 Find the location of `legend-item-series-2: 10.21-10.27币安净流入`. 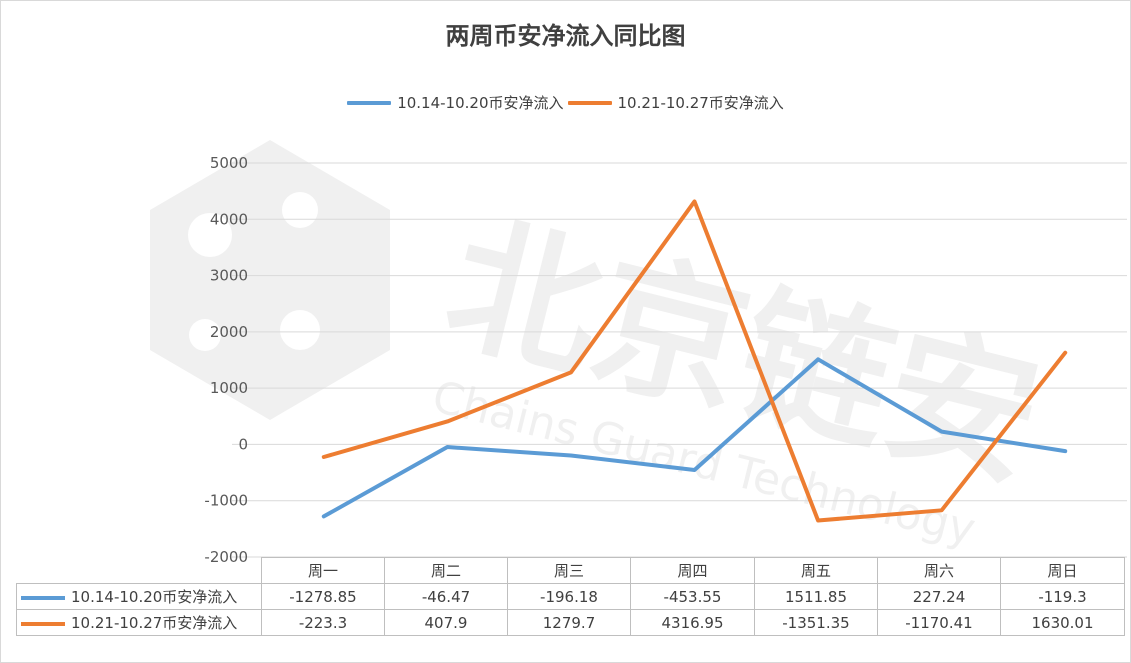

legend-item-series-2: 10.21-10.27币安净流入 is located at coordinates (675, 102).